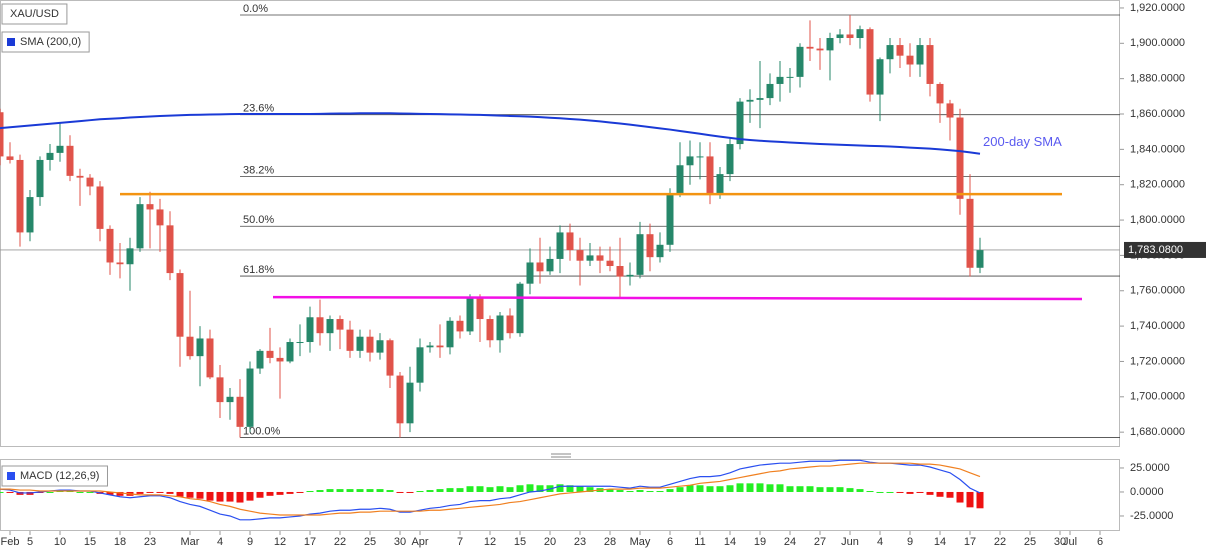 The image size is (1207, 555). I want to click on x-tick-label: 4, so click(220, 542).